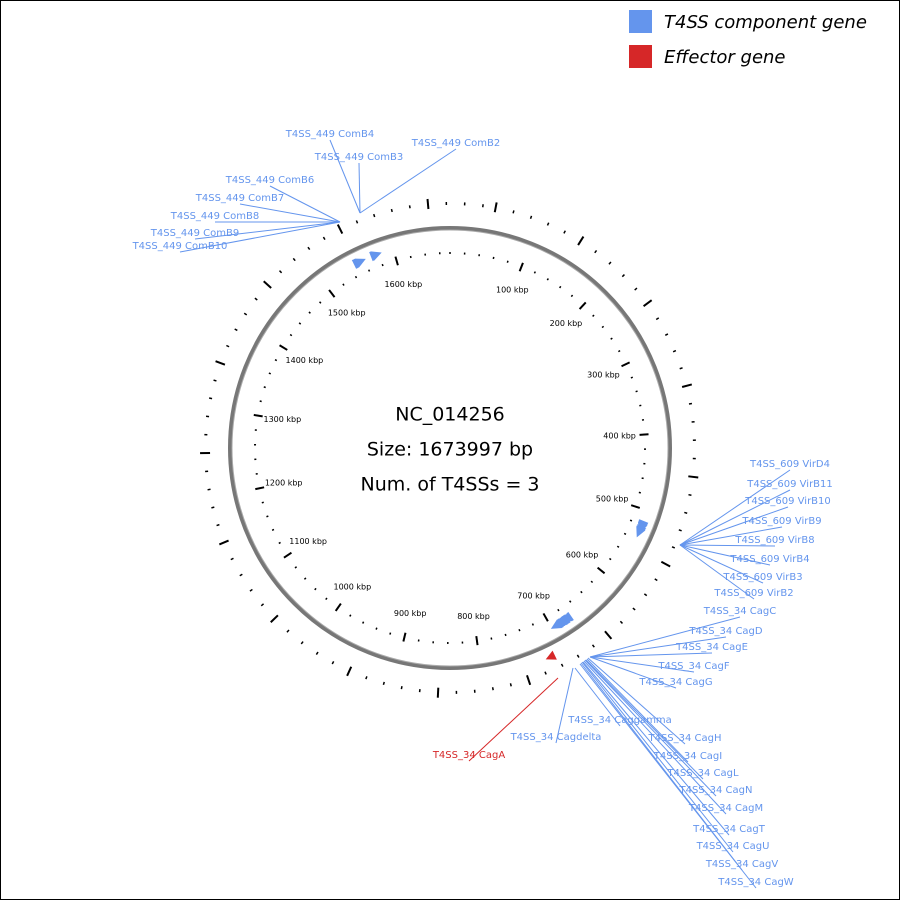 The image size is (900, 900). Describe the element at coordinates (675, 682) in the screenshot. I see `gene-label: T4SS_34 CagG` at that location.